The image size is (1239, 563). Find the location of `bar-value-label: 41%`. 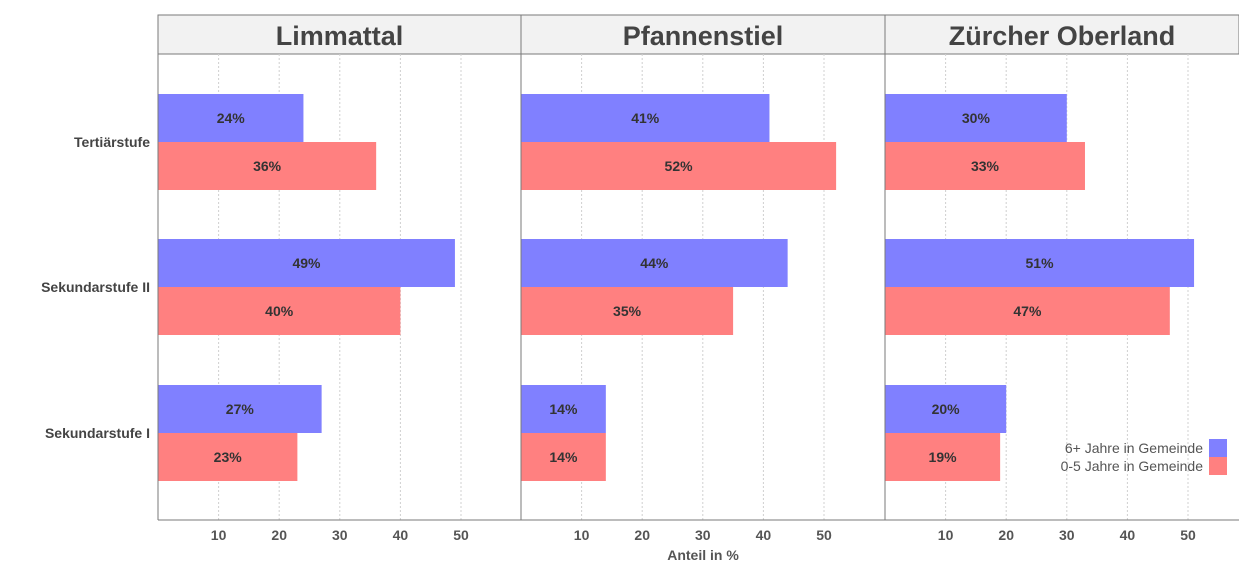

bar-value-label: 41% is located at coordinates (645, 118).